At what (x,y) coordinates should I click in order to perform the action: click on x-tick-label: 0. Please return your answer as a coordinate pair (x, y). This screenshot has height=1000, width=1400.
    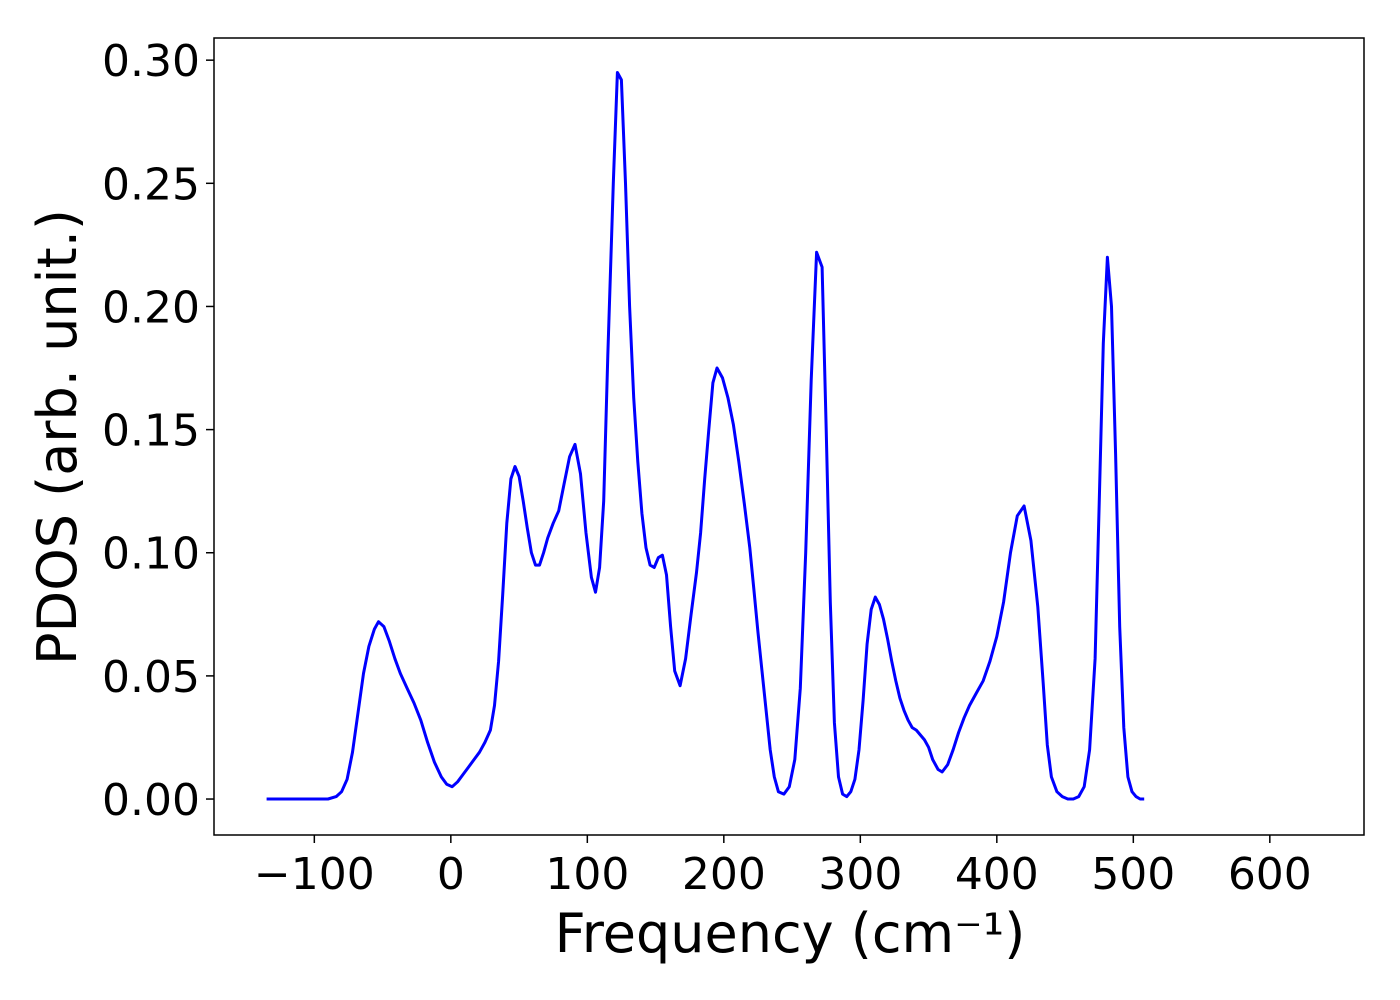
    Looking at the image, I should click on (451, 874).